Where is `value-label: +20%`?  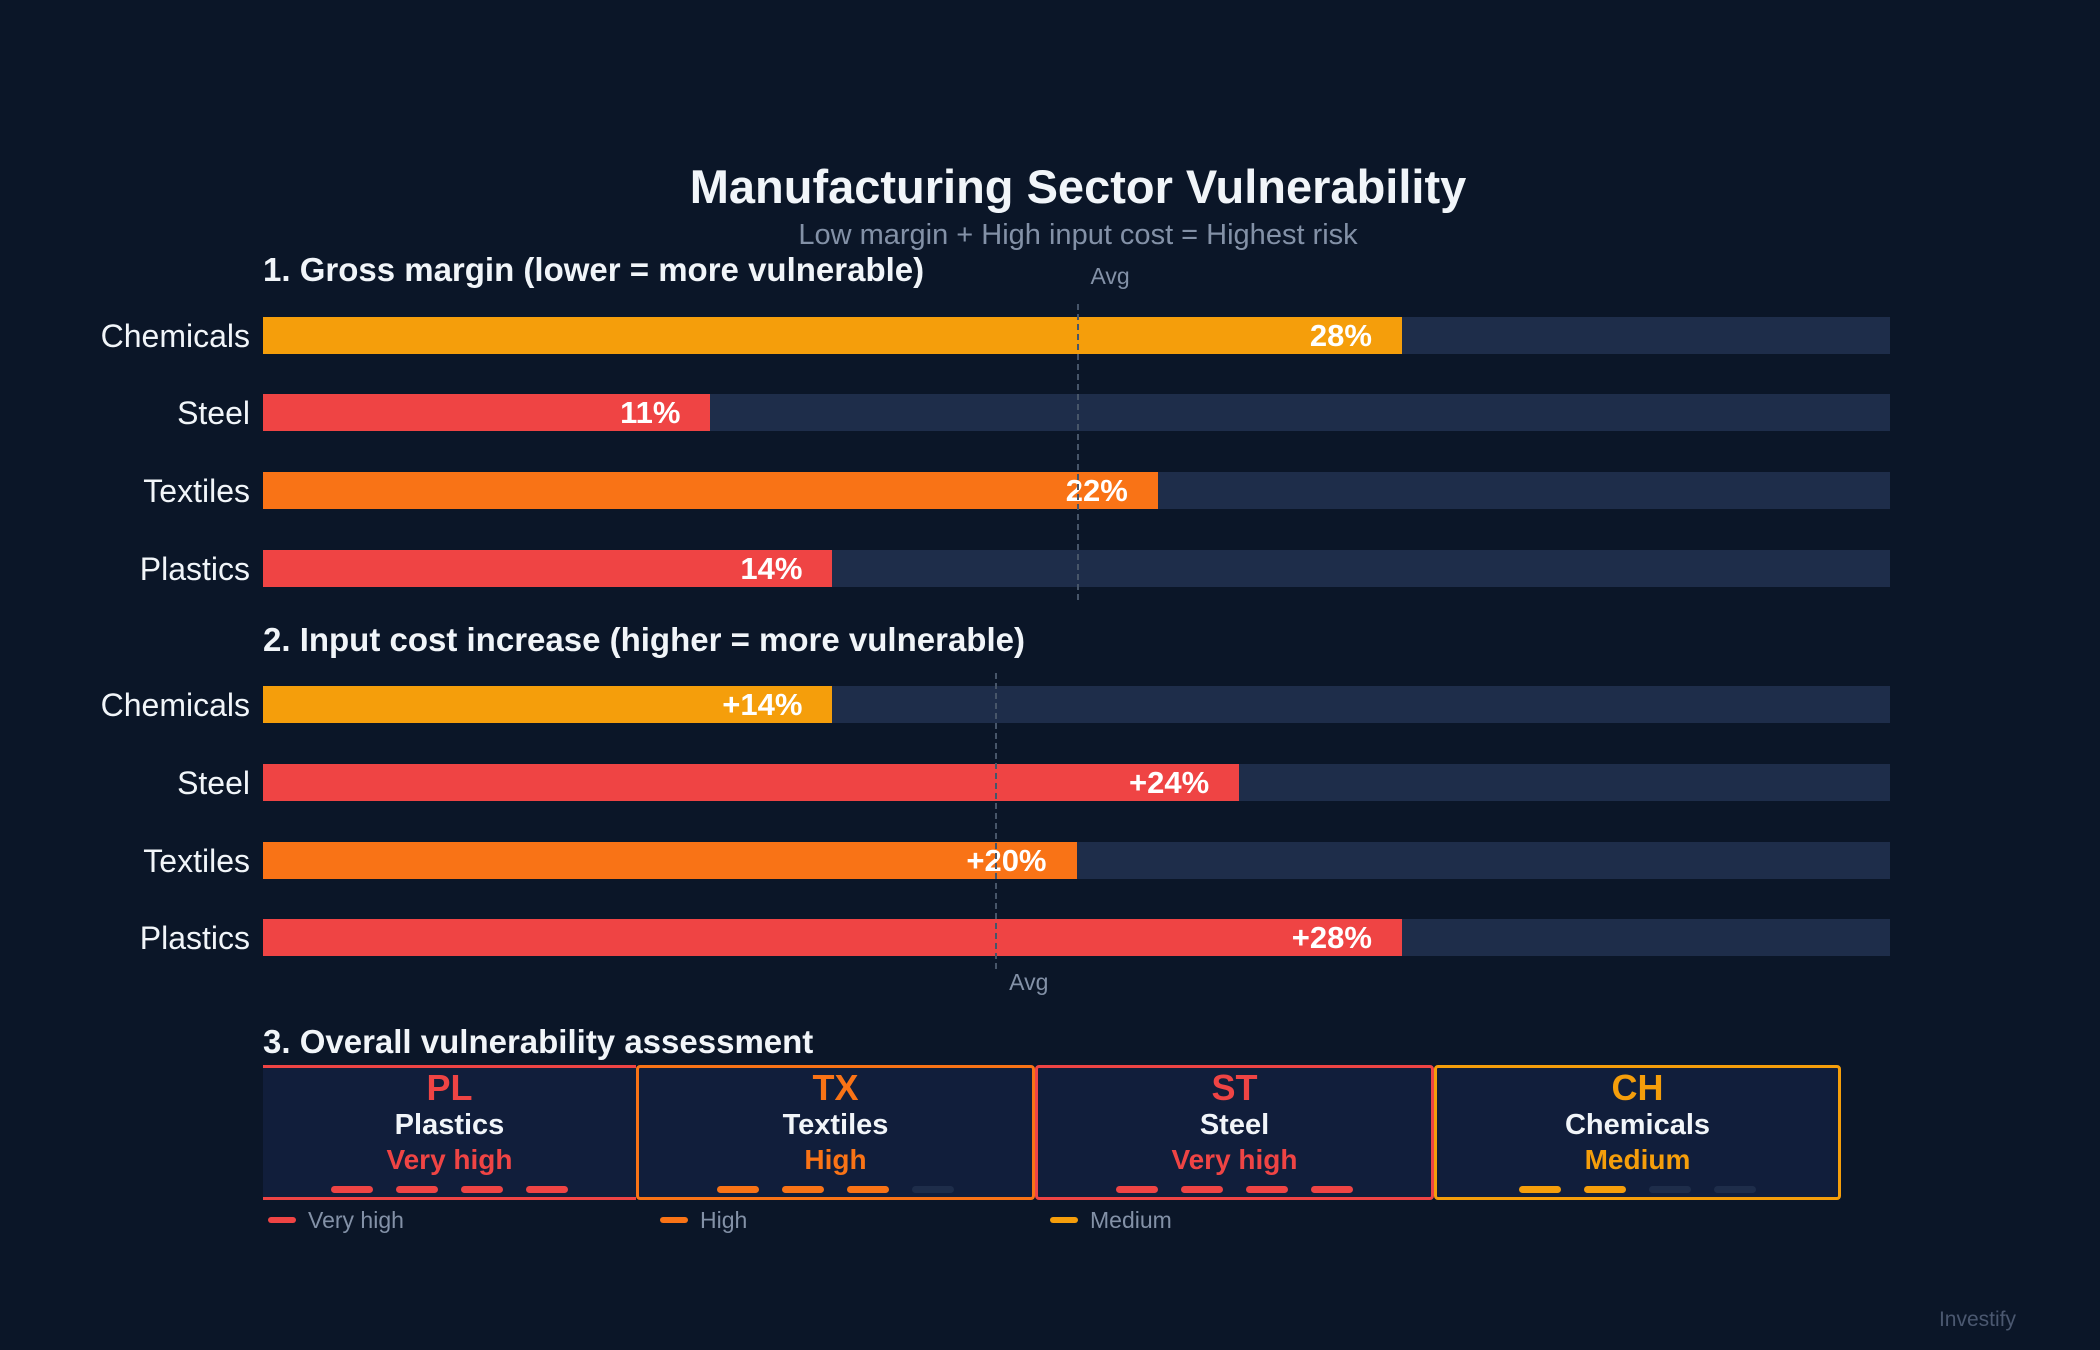
value-label: +20% is located at coordinates (1006, 860).